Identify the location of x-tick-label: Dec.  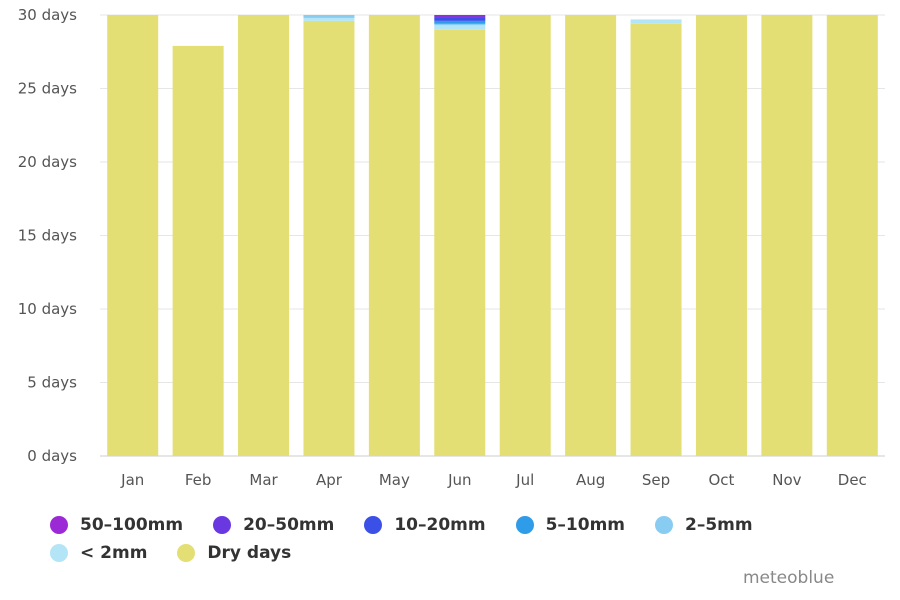
(852, 480).